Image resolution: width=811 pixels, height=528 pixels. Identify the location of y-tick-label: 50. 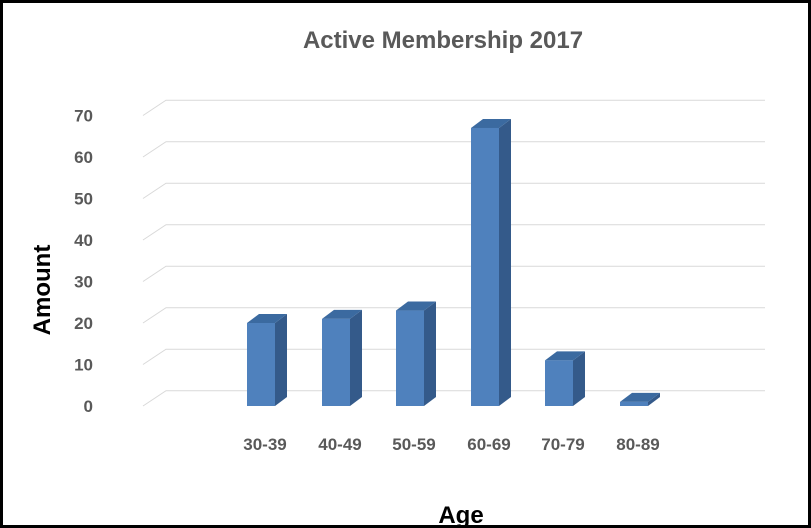
(83, 199).